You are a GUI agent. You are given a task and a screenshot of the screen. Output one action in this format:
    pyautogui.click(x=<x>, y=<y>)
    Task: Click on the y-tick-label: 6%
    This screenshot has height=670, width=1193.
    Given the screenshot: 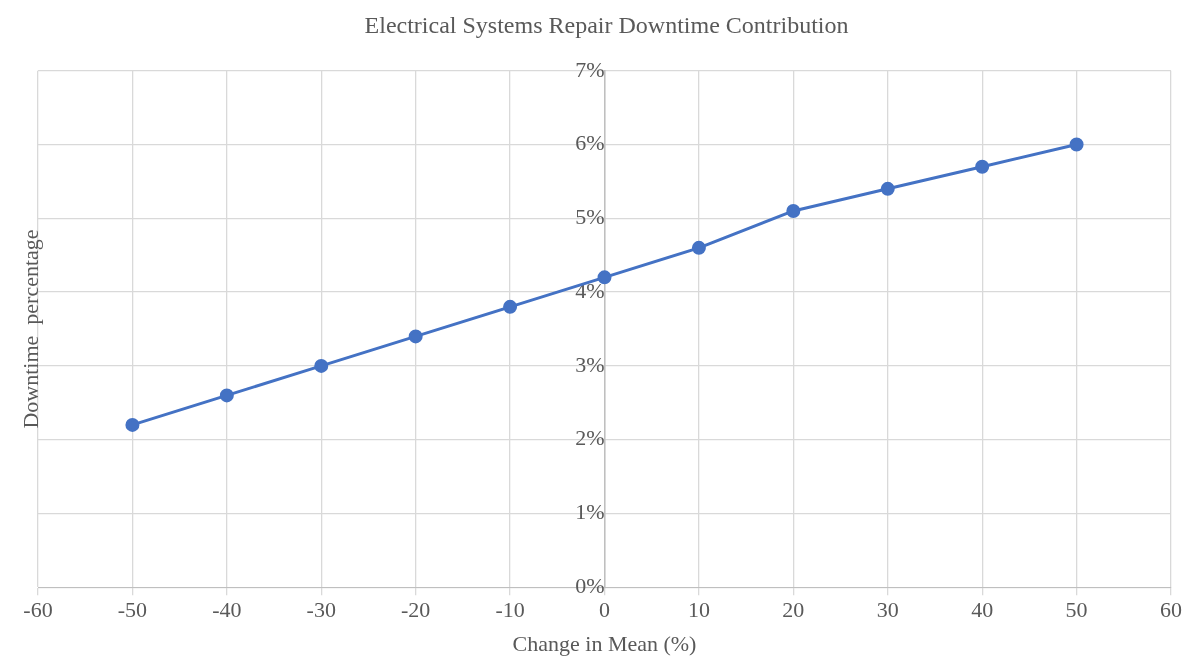 What is the action you would take?
    pyautogui.click(x=590, y=143)
    